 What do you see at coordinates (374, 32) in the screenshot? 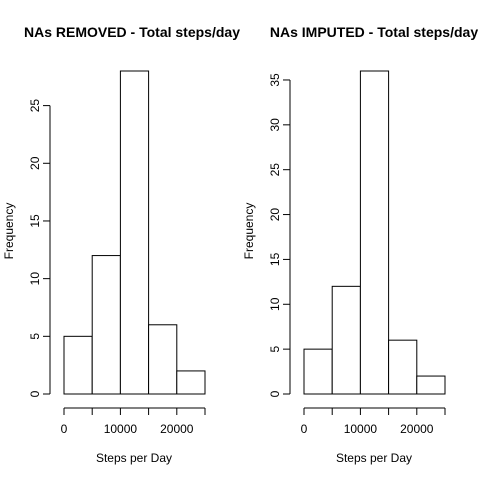
I see `chart-title: NAs IMPUTED - Total steps/day` at bounding box center [374, 32].